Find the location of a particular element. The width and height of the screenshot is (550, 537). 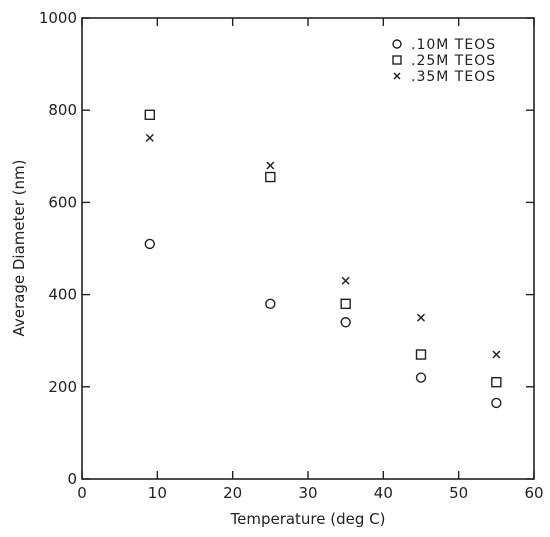

legend-label: .35M TEOS is located at coordinates (453, 77).